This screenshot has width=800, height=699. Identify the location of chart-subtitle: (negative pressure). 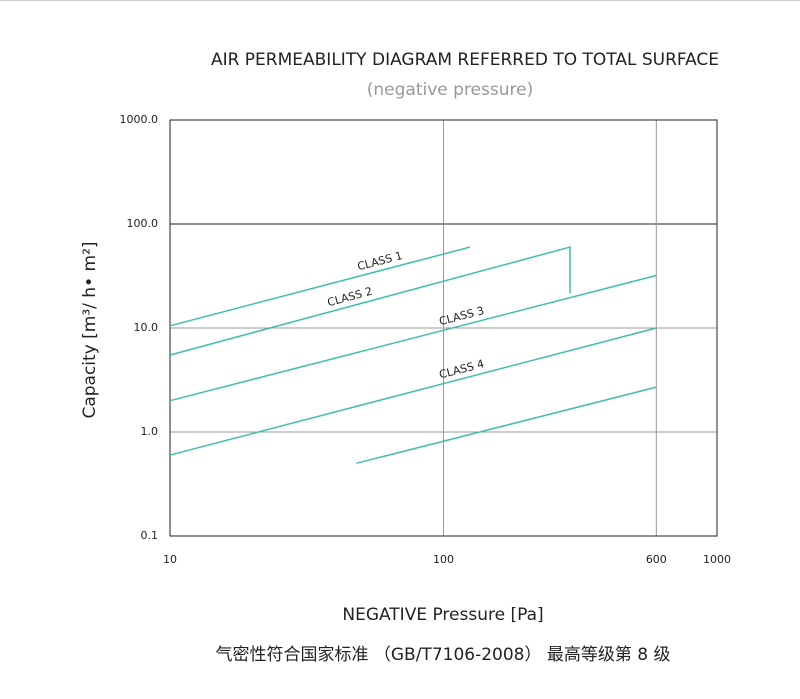
(450, 90).